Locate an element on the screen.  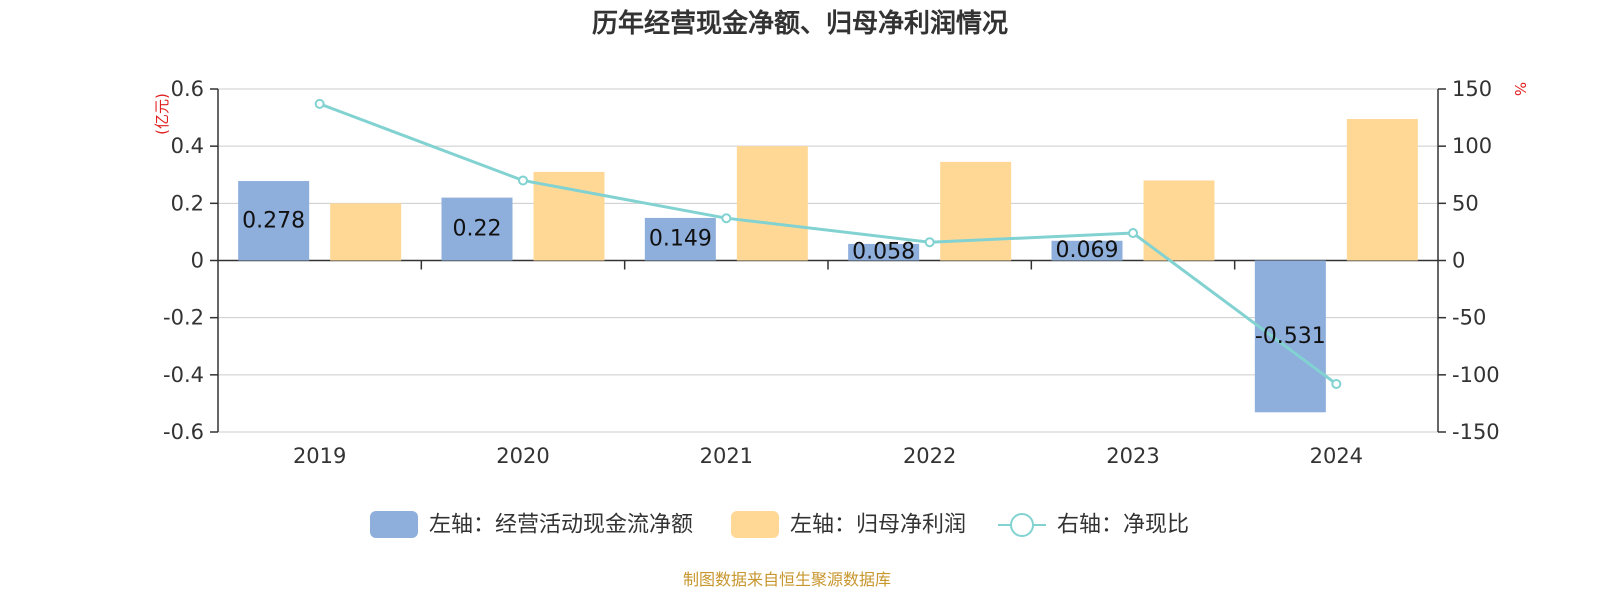
right-tick-label: 100 is located at coordinates (1472, 146).